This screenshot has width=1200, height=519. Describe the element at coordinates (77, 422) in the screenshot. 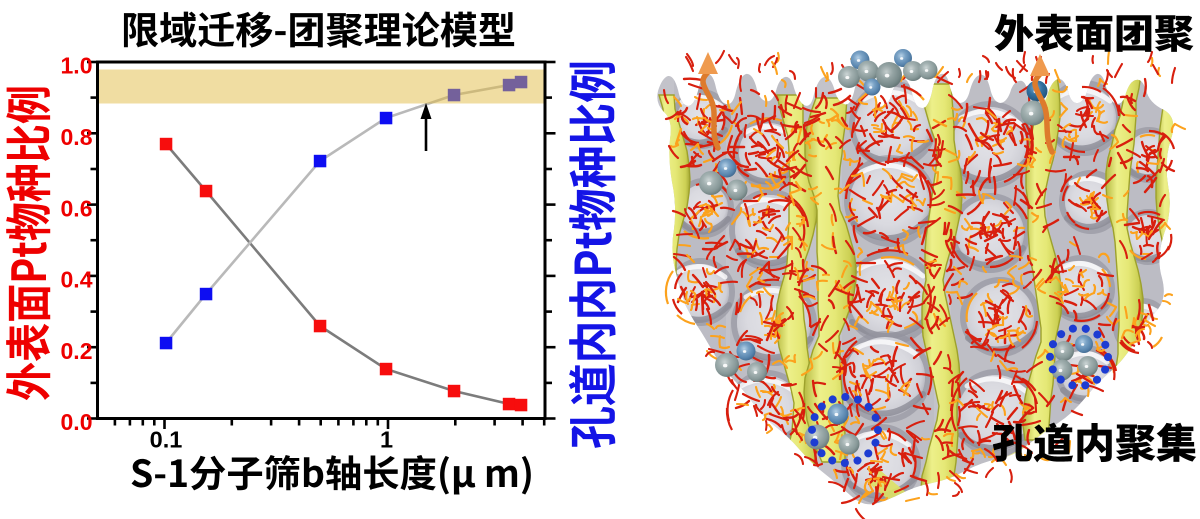

I see `svg-text: 0.0` at that location.